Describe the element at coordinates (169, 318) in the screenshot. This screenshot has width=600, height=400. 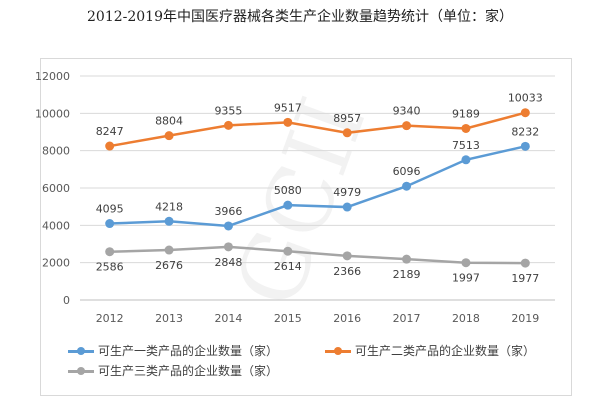
I see `x-tick-label: 2013` at that location.